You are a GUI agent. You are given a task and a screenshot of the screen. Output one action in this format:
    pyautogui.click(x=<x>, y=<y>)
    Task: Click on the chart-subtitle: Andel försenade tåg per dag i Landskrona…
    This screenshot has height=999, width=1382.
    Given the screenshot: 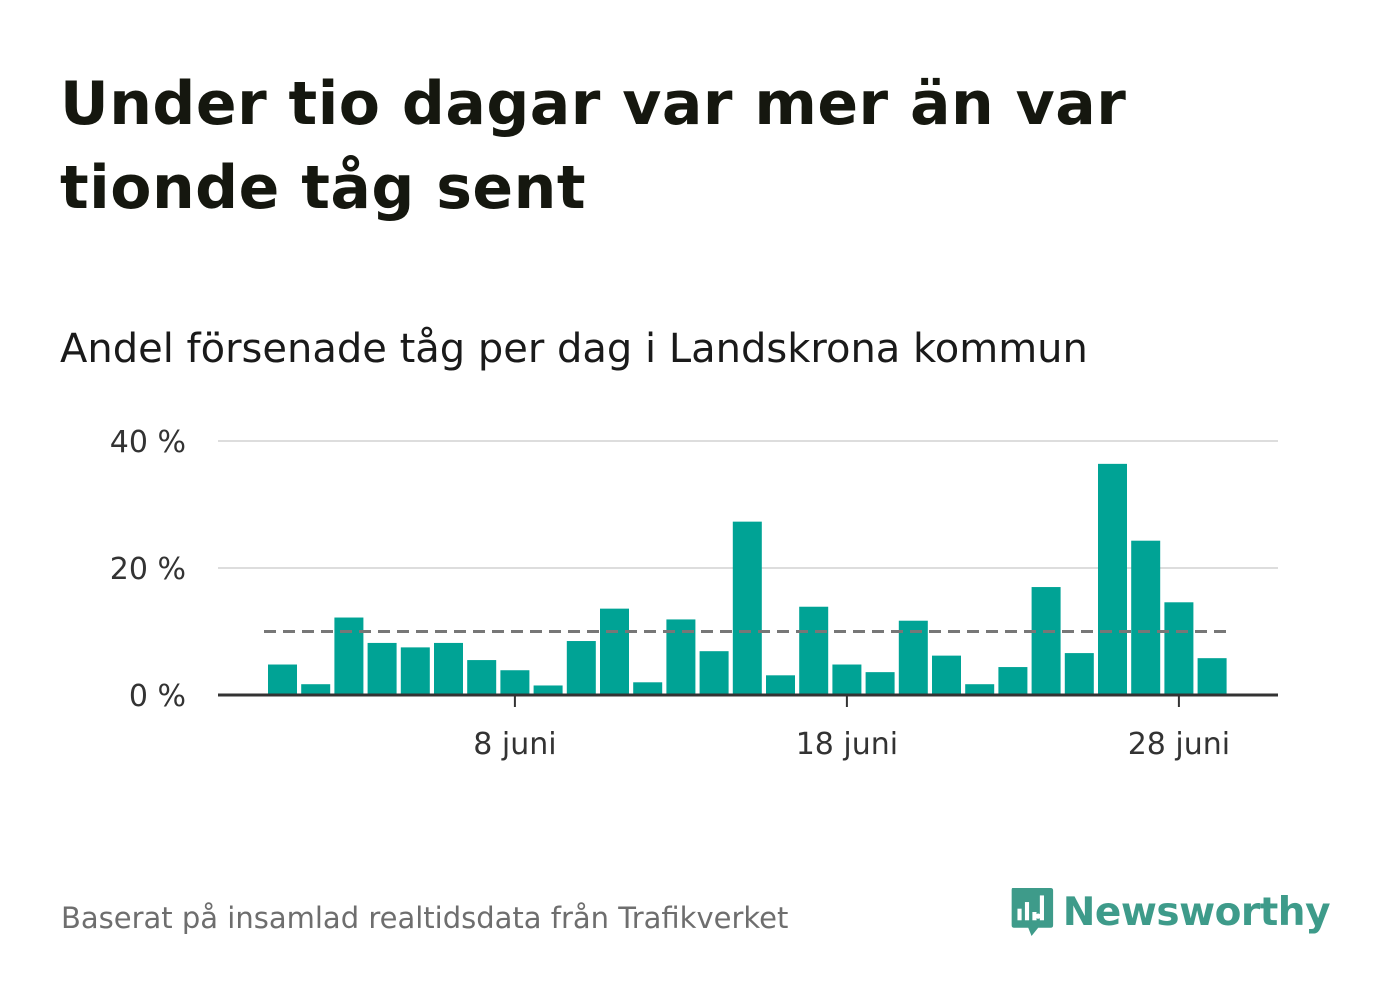 What is the action you would take?
    pyautogui.click(x=574, y=349)
    